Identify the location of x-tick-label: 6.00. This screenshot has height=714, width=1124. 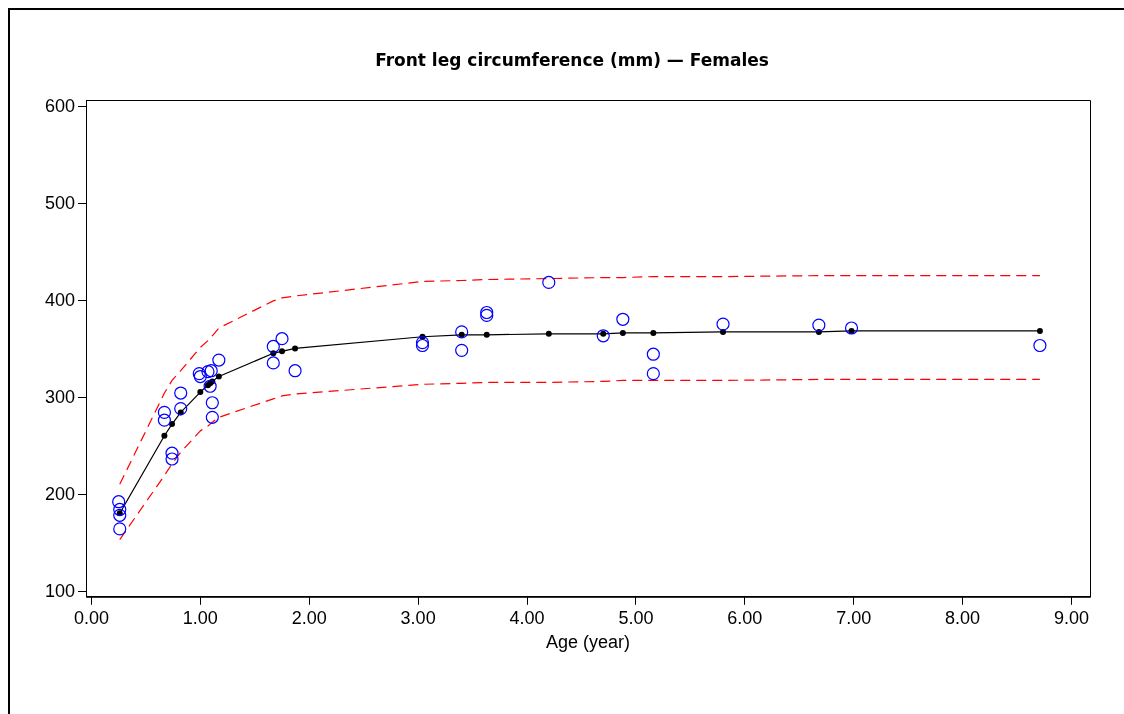
(745, 617).